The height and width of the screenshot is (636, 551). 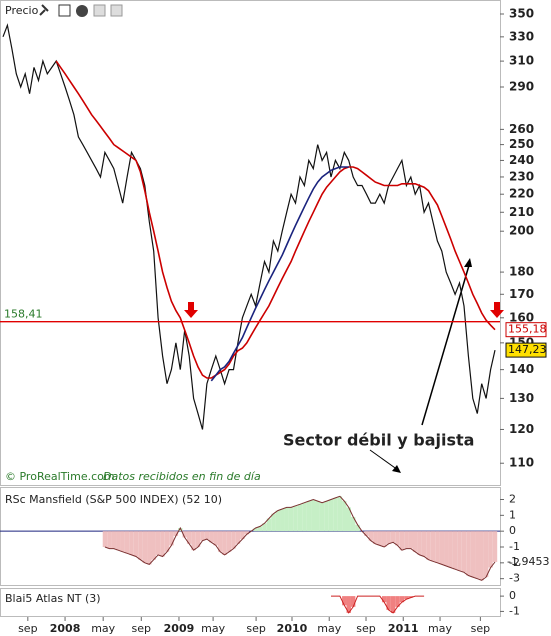 I want to click on x-tick-label: 2011, so click(x=403, y=628).